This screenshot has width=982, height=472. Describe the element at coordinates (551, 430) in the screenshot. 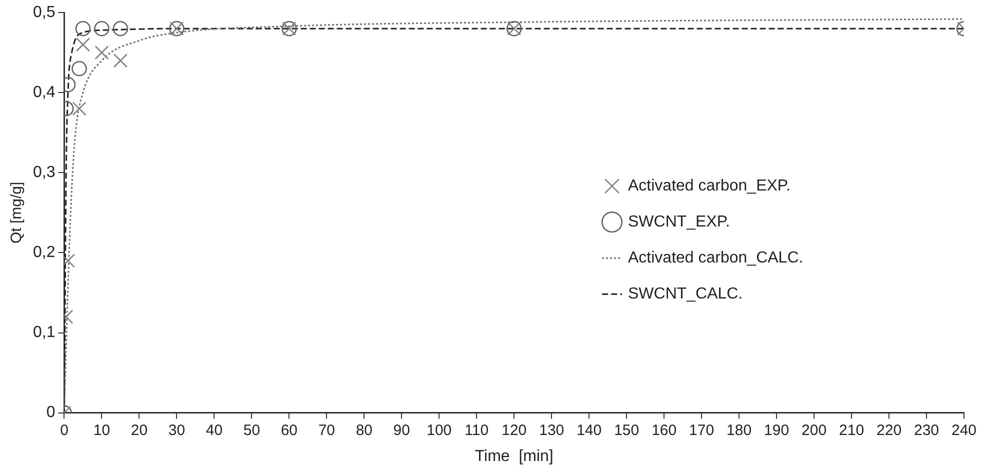

I see `x-tick-label: 130` at that location.